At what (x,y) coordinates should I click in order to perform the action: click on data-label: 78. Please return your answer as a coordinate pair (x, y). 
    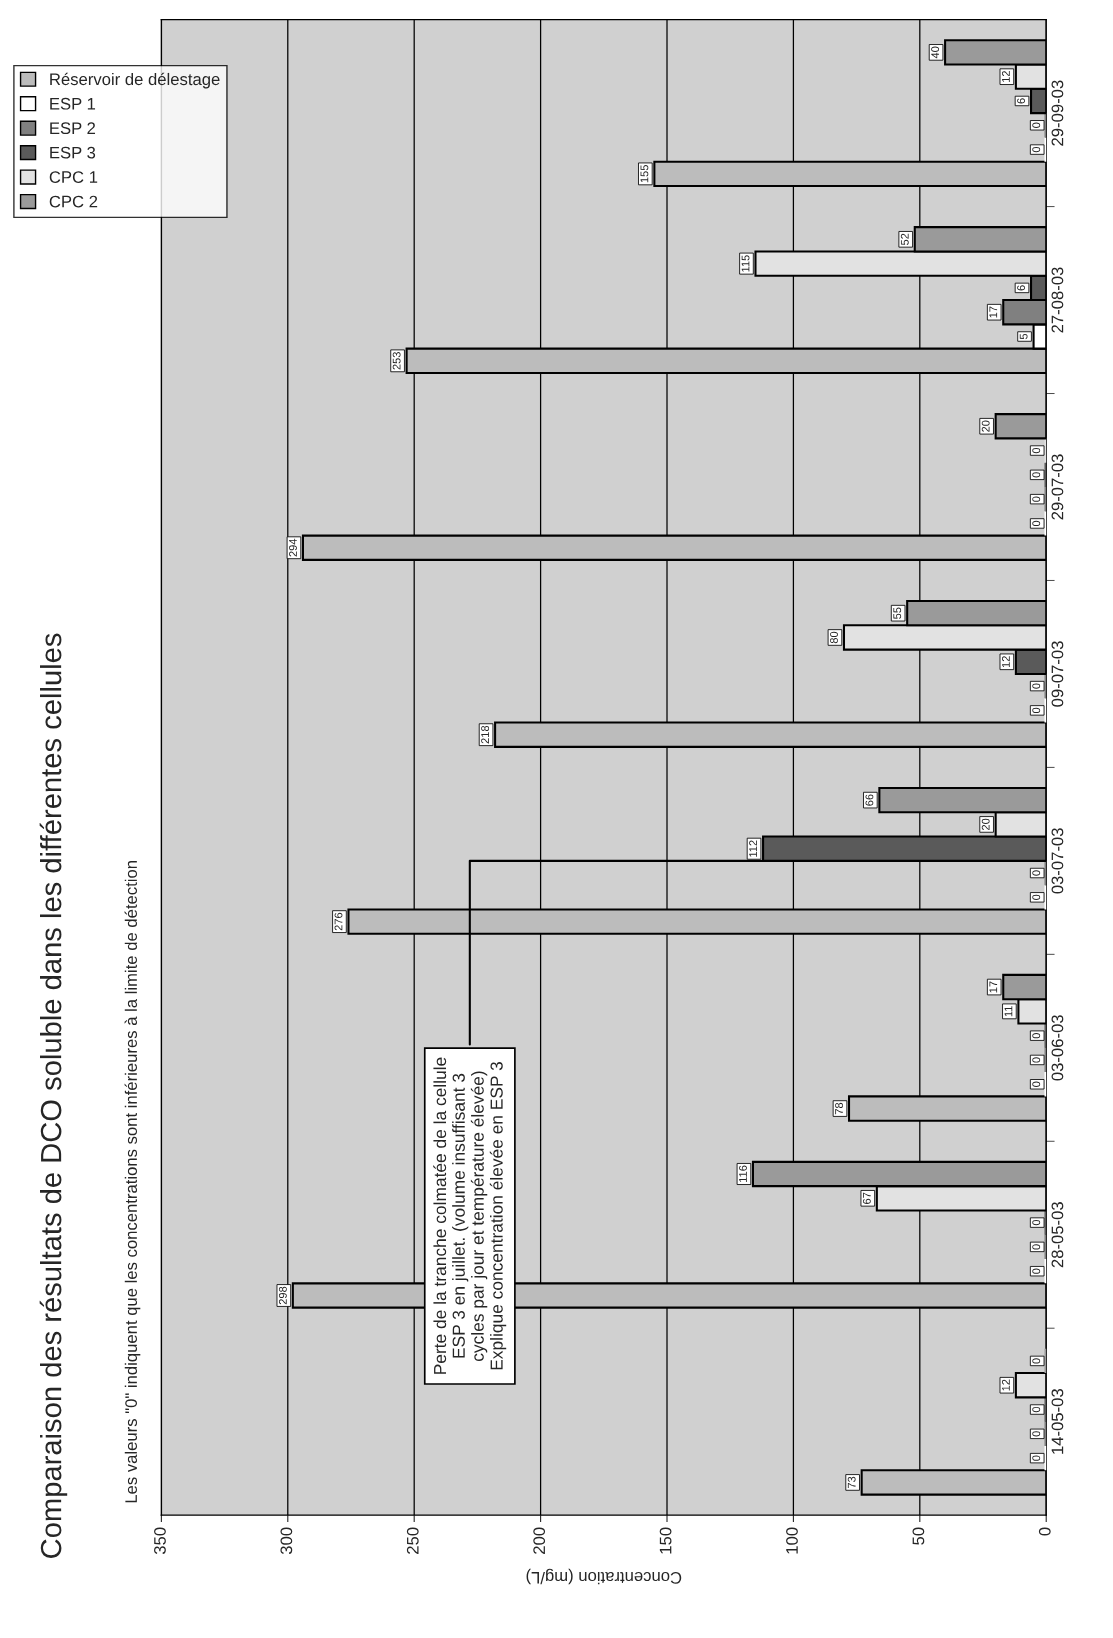
    Looking at the image, I should click on (839, 1108).